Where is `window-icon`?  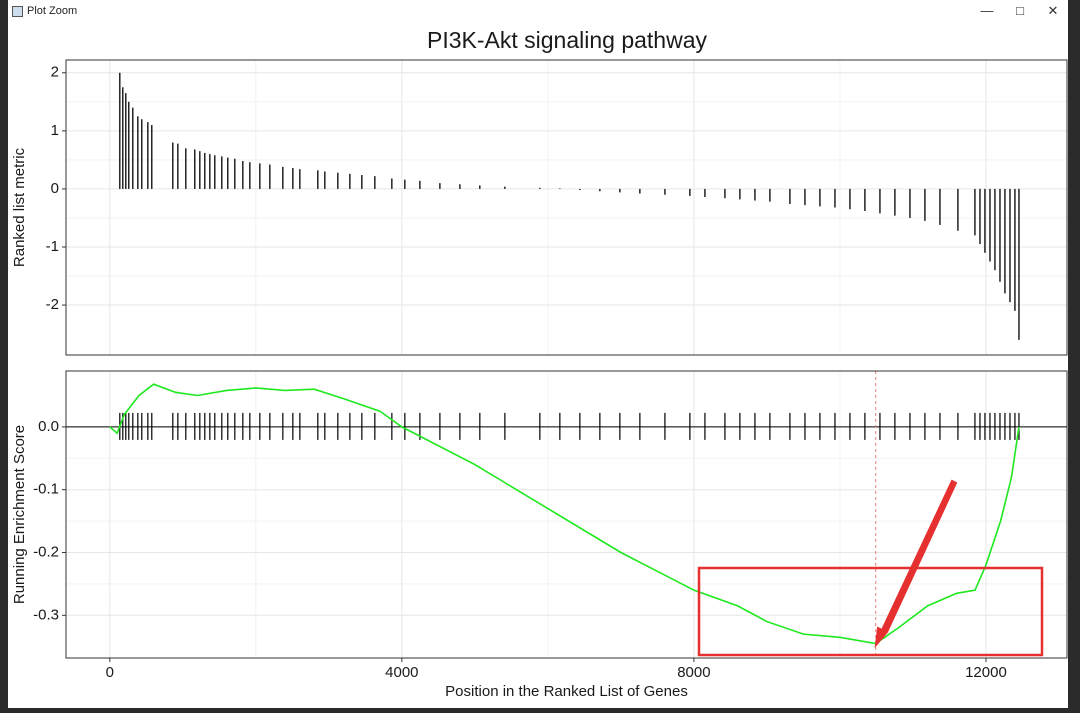 window-icon is located at coordinates (17, 11).